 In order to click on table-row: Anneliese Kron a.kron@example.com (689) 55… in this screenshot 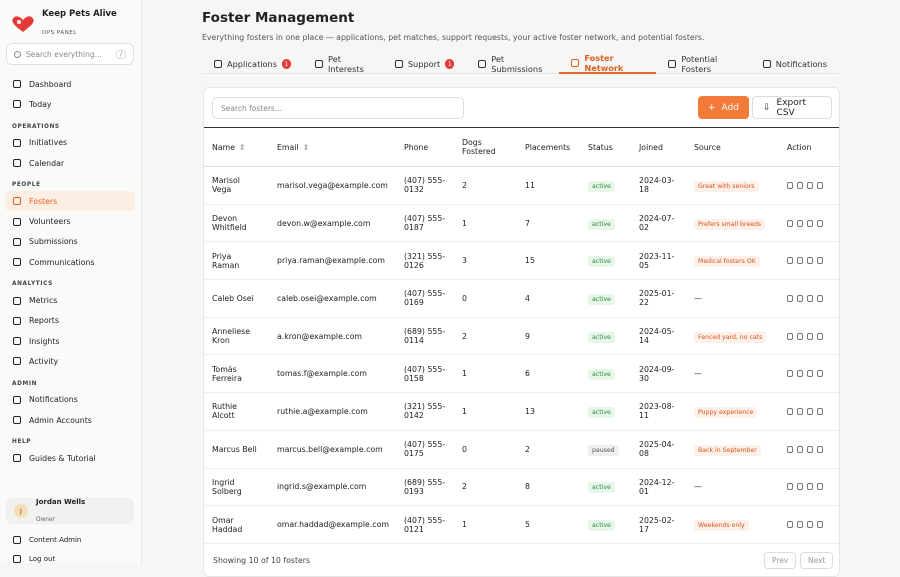, I will do `click(521, 336)`.